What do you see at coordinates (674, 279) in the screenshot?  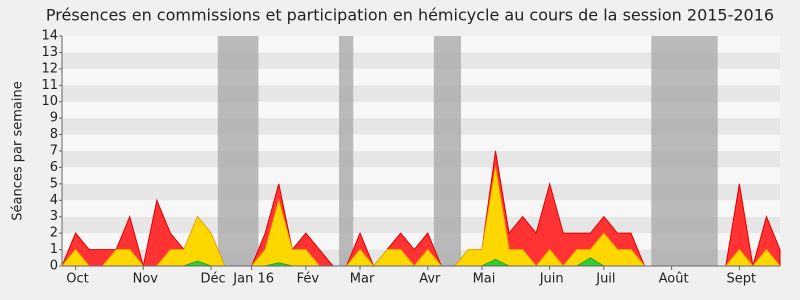 I see `x-tick-label: Août` at bounding box center [674, 279].